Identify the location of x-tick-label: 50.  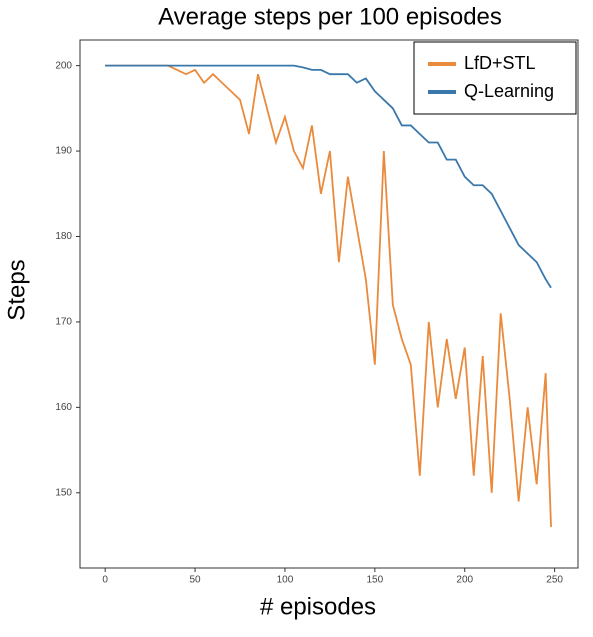
(195, 580).